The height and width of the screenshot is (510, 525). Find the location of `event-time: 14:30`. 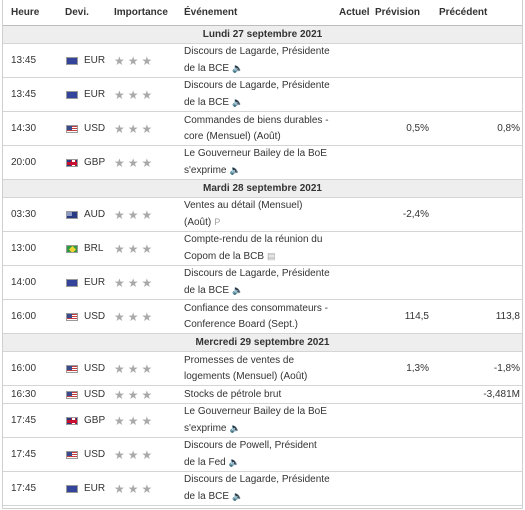

event-time: 14:30 is located at coordinates (24, 128).